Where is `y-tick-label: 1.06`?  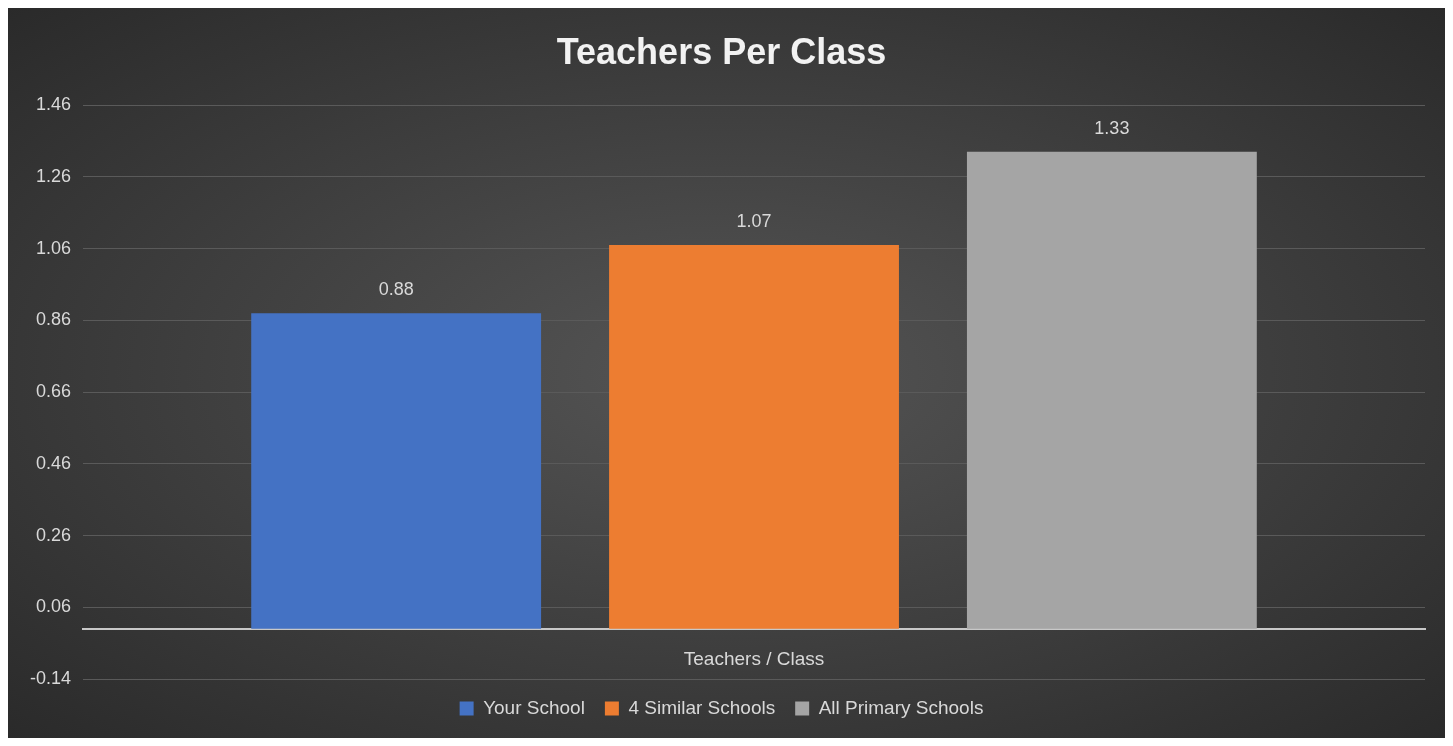
y-tick-label: 1.06 is located at coordinates (53, 247).